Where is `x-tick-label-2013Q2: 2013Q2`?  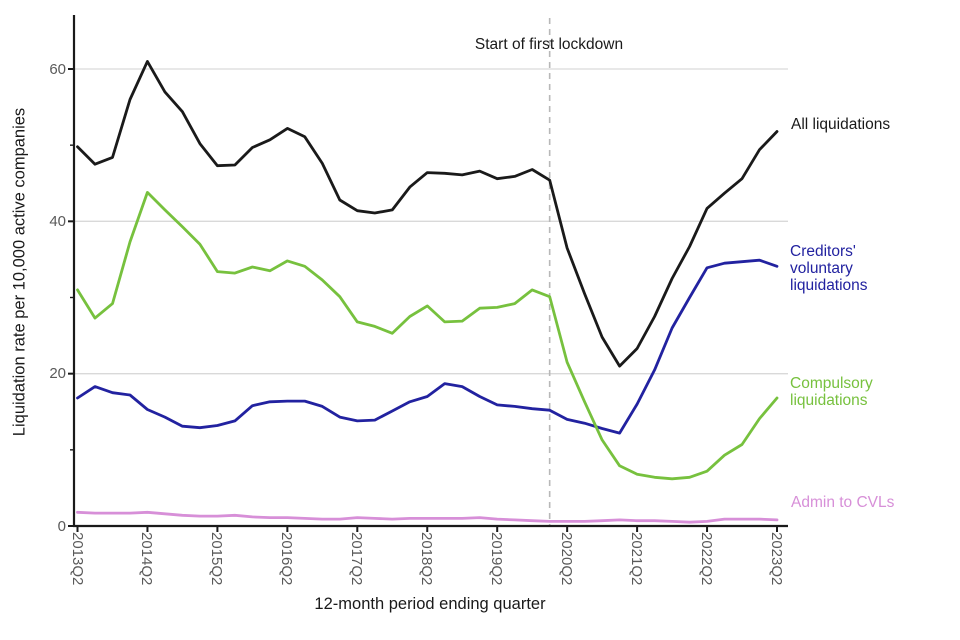
x-tick-label-2013Q2: 2013Q2 is located at coordinates (77, 559).